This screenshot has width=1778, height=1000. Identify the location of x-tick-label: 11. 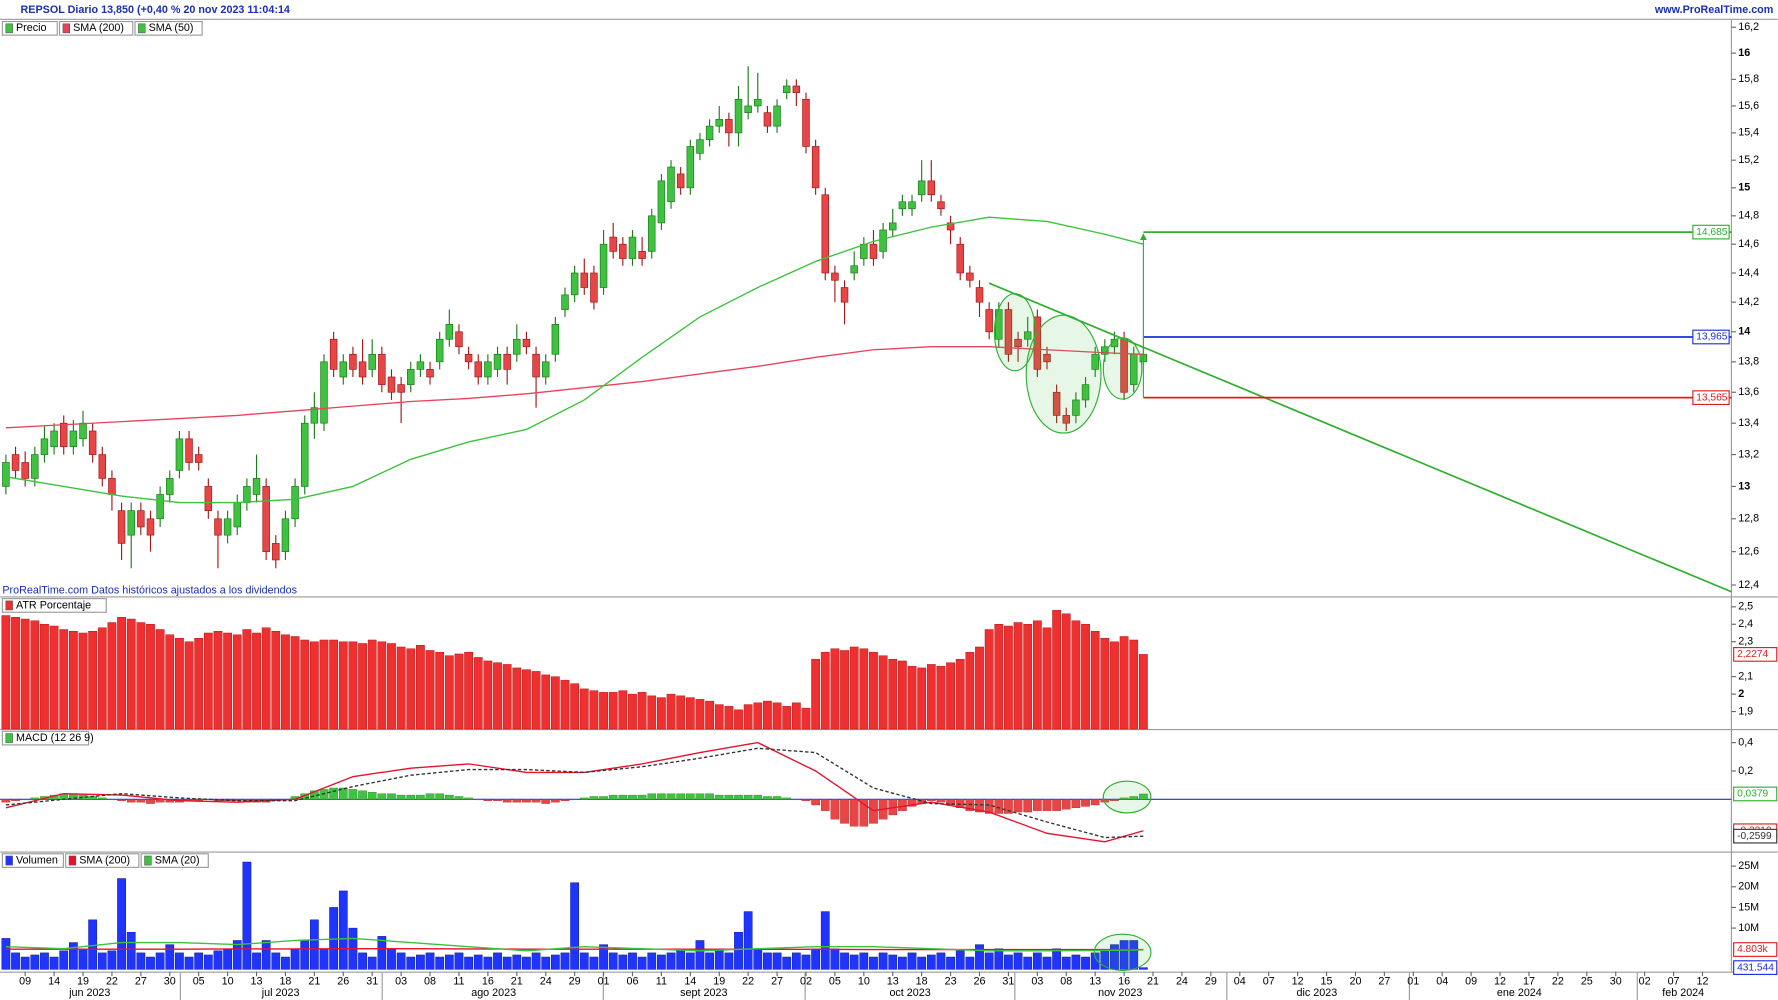
(661, 982).